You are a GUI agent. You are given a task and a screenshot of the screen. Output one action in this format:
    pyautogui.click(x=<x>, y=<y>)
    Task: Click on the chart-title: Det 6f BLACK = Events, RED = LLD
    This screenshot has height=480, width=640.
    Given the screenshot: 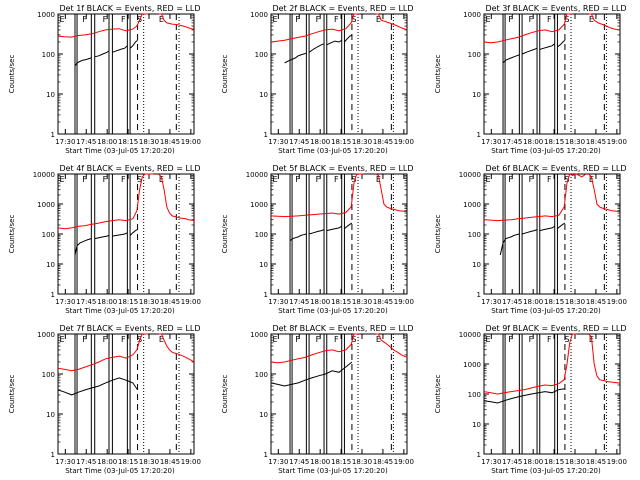 What is the action you would take?
    pyautogui.click(x=555, y=168)
    